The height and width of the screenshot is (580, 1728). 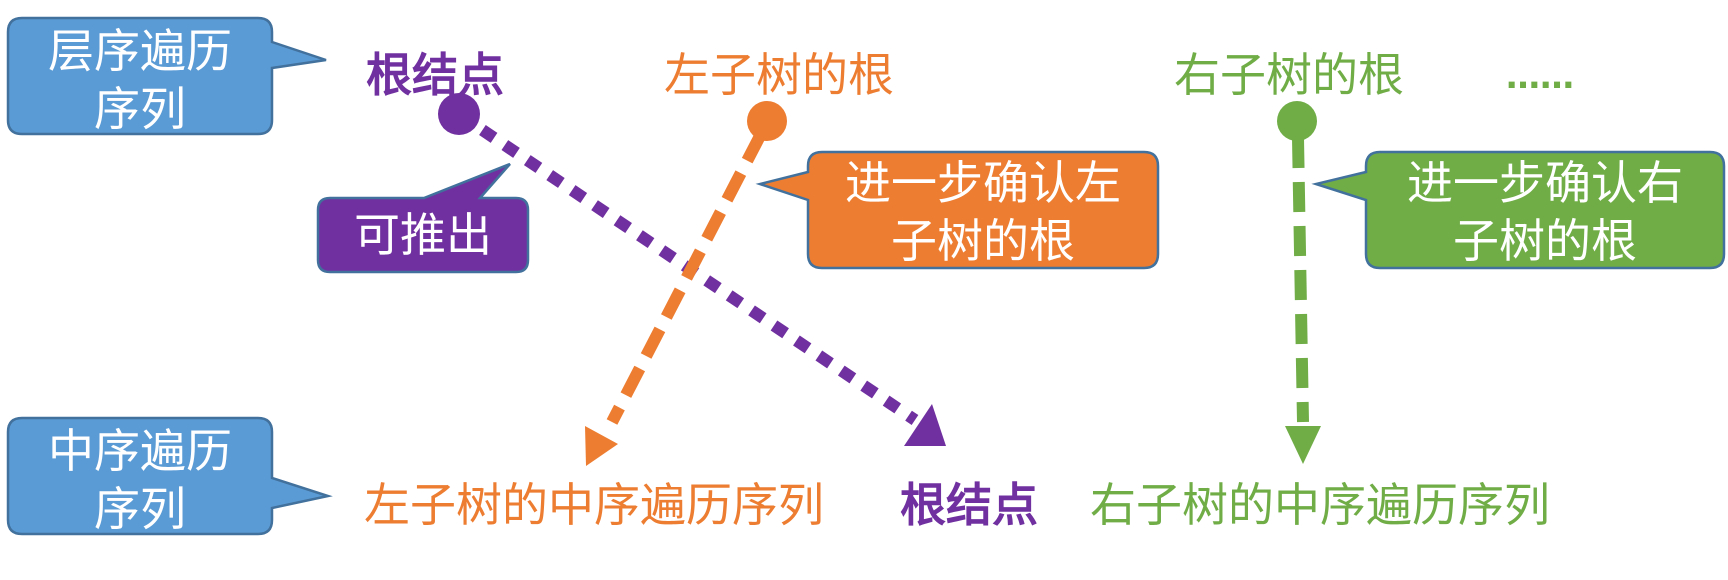 What do you see at coordinates (676, 298) in the screenshot?
I see `left-root-arrow` at bounding box center [676, 298].